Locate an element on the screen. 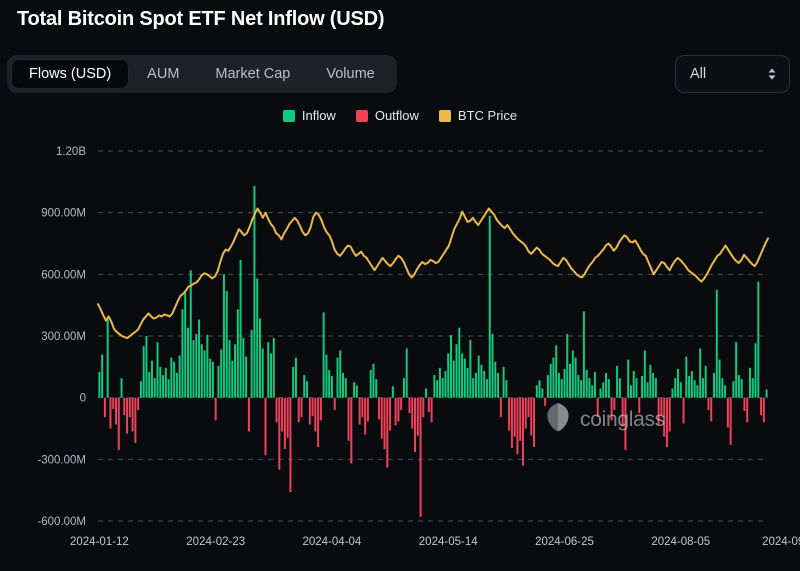 Image resolution: width=800 pixels, height=571 pixels. legend-item-btc-price: BTC Price is located at coordinates (477, 115).